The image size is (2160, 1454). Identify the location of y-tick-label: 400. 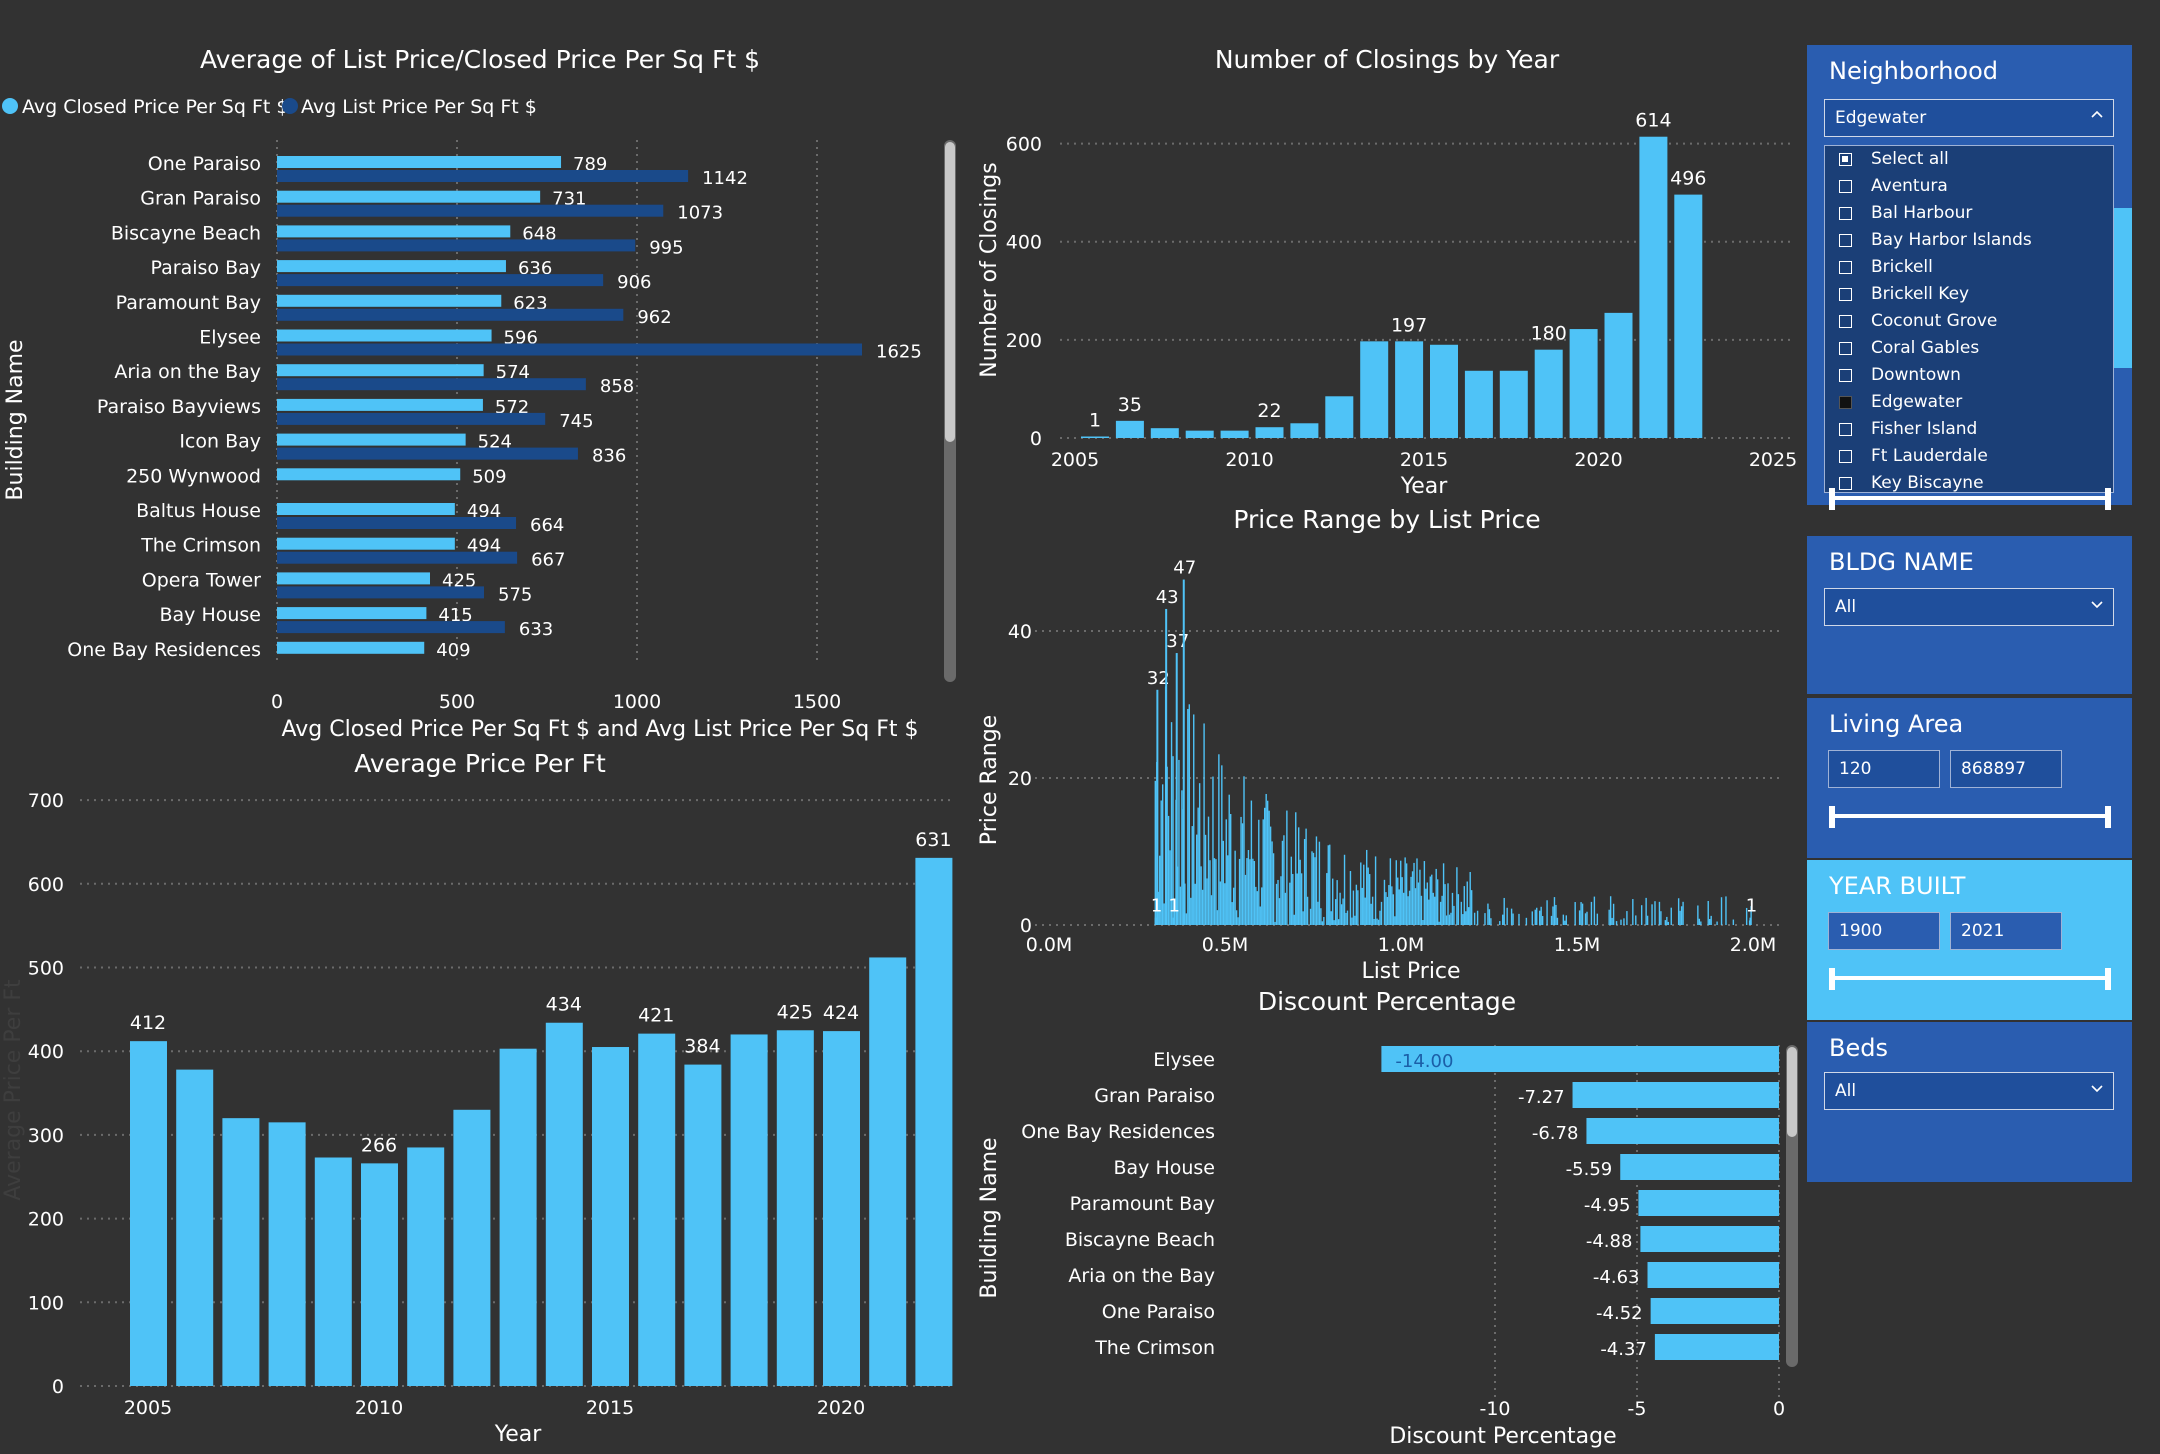
(1024, 243).